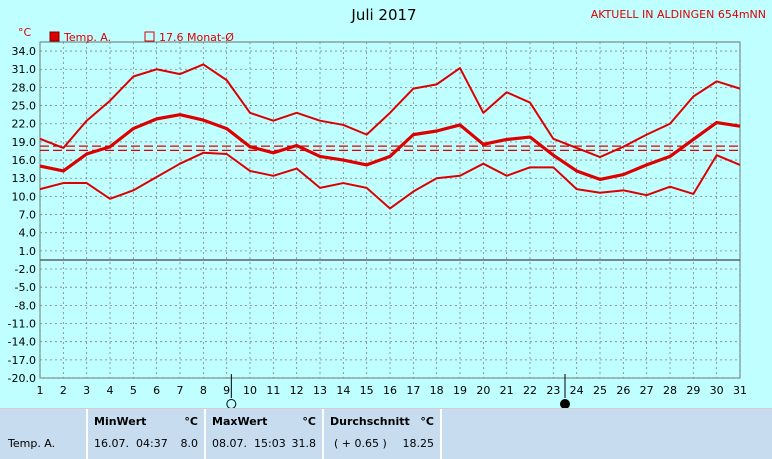 The image size is (772, 459). I want to click on x-tick-label: 11, so click(273, 390).